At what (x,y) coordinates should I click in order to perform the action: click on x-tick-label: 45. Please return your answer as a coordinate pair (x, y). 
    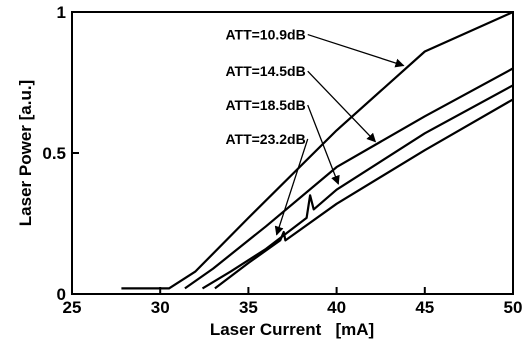
    Looking at the image, I should click on (424, 307).